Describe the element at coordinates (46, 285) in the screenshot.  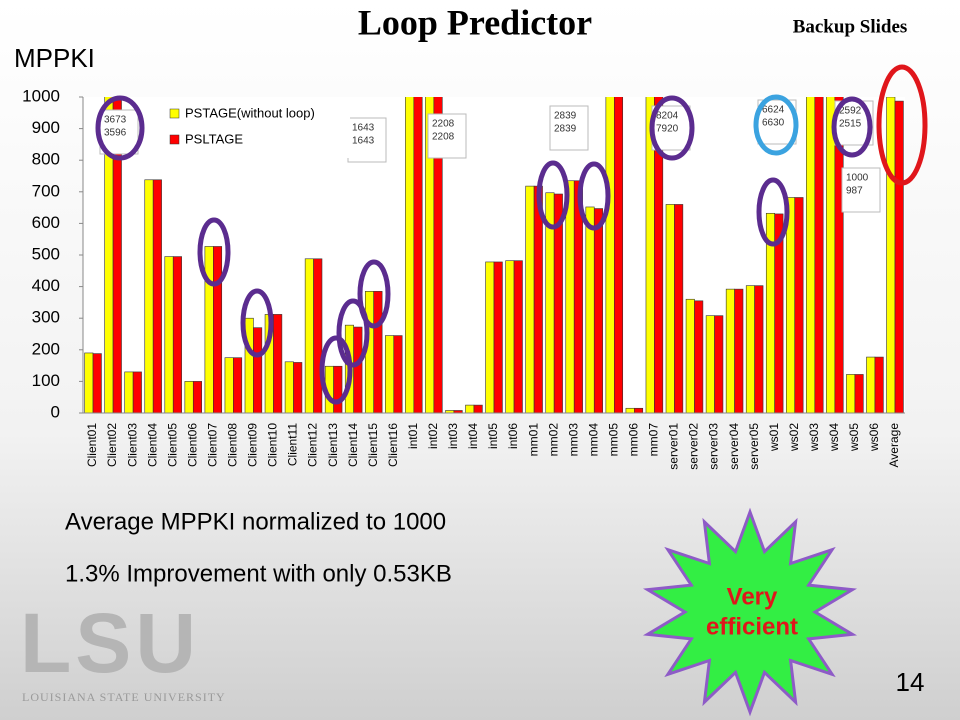
I see `y-tick-label: 400` at that location.